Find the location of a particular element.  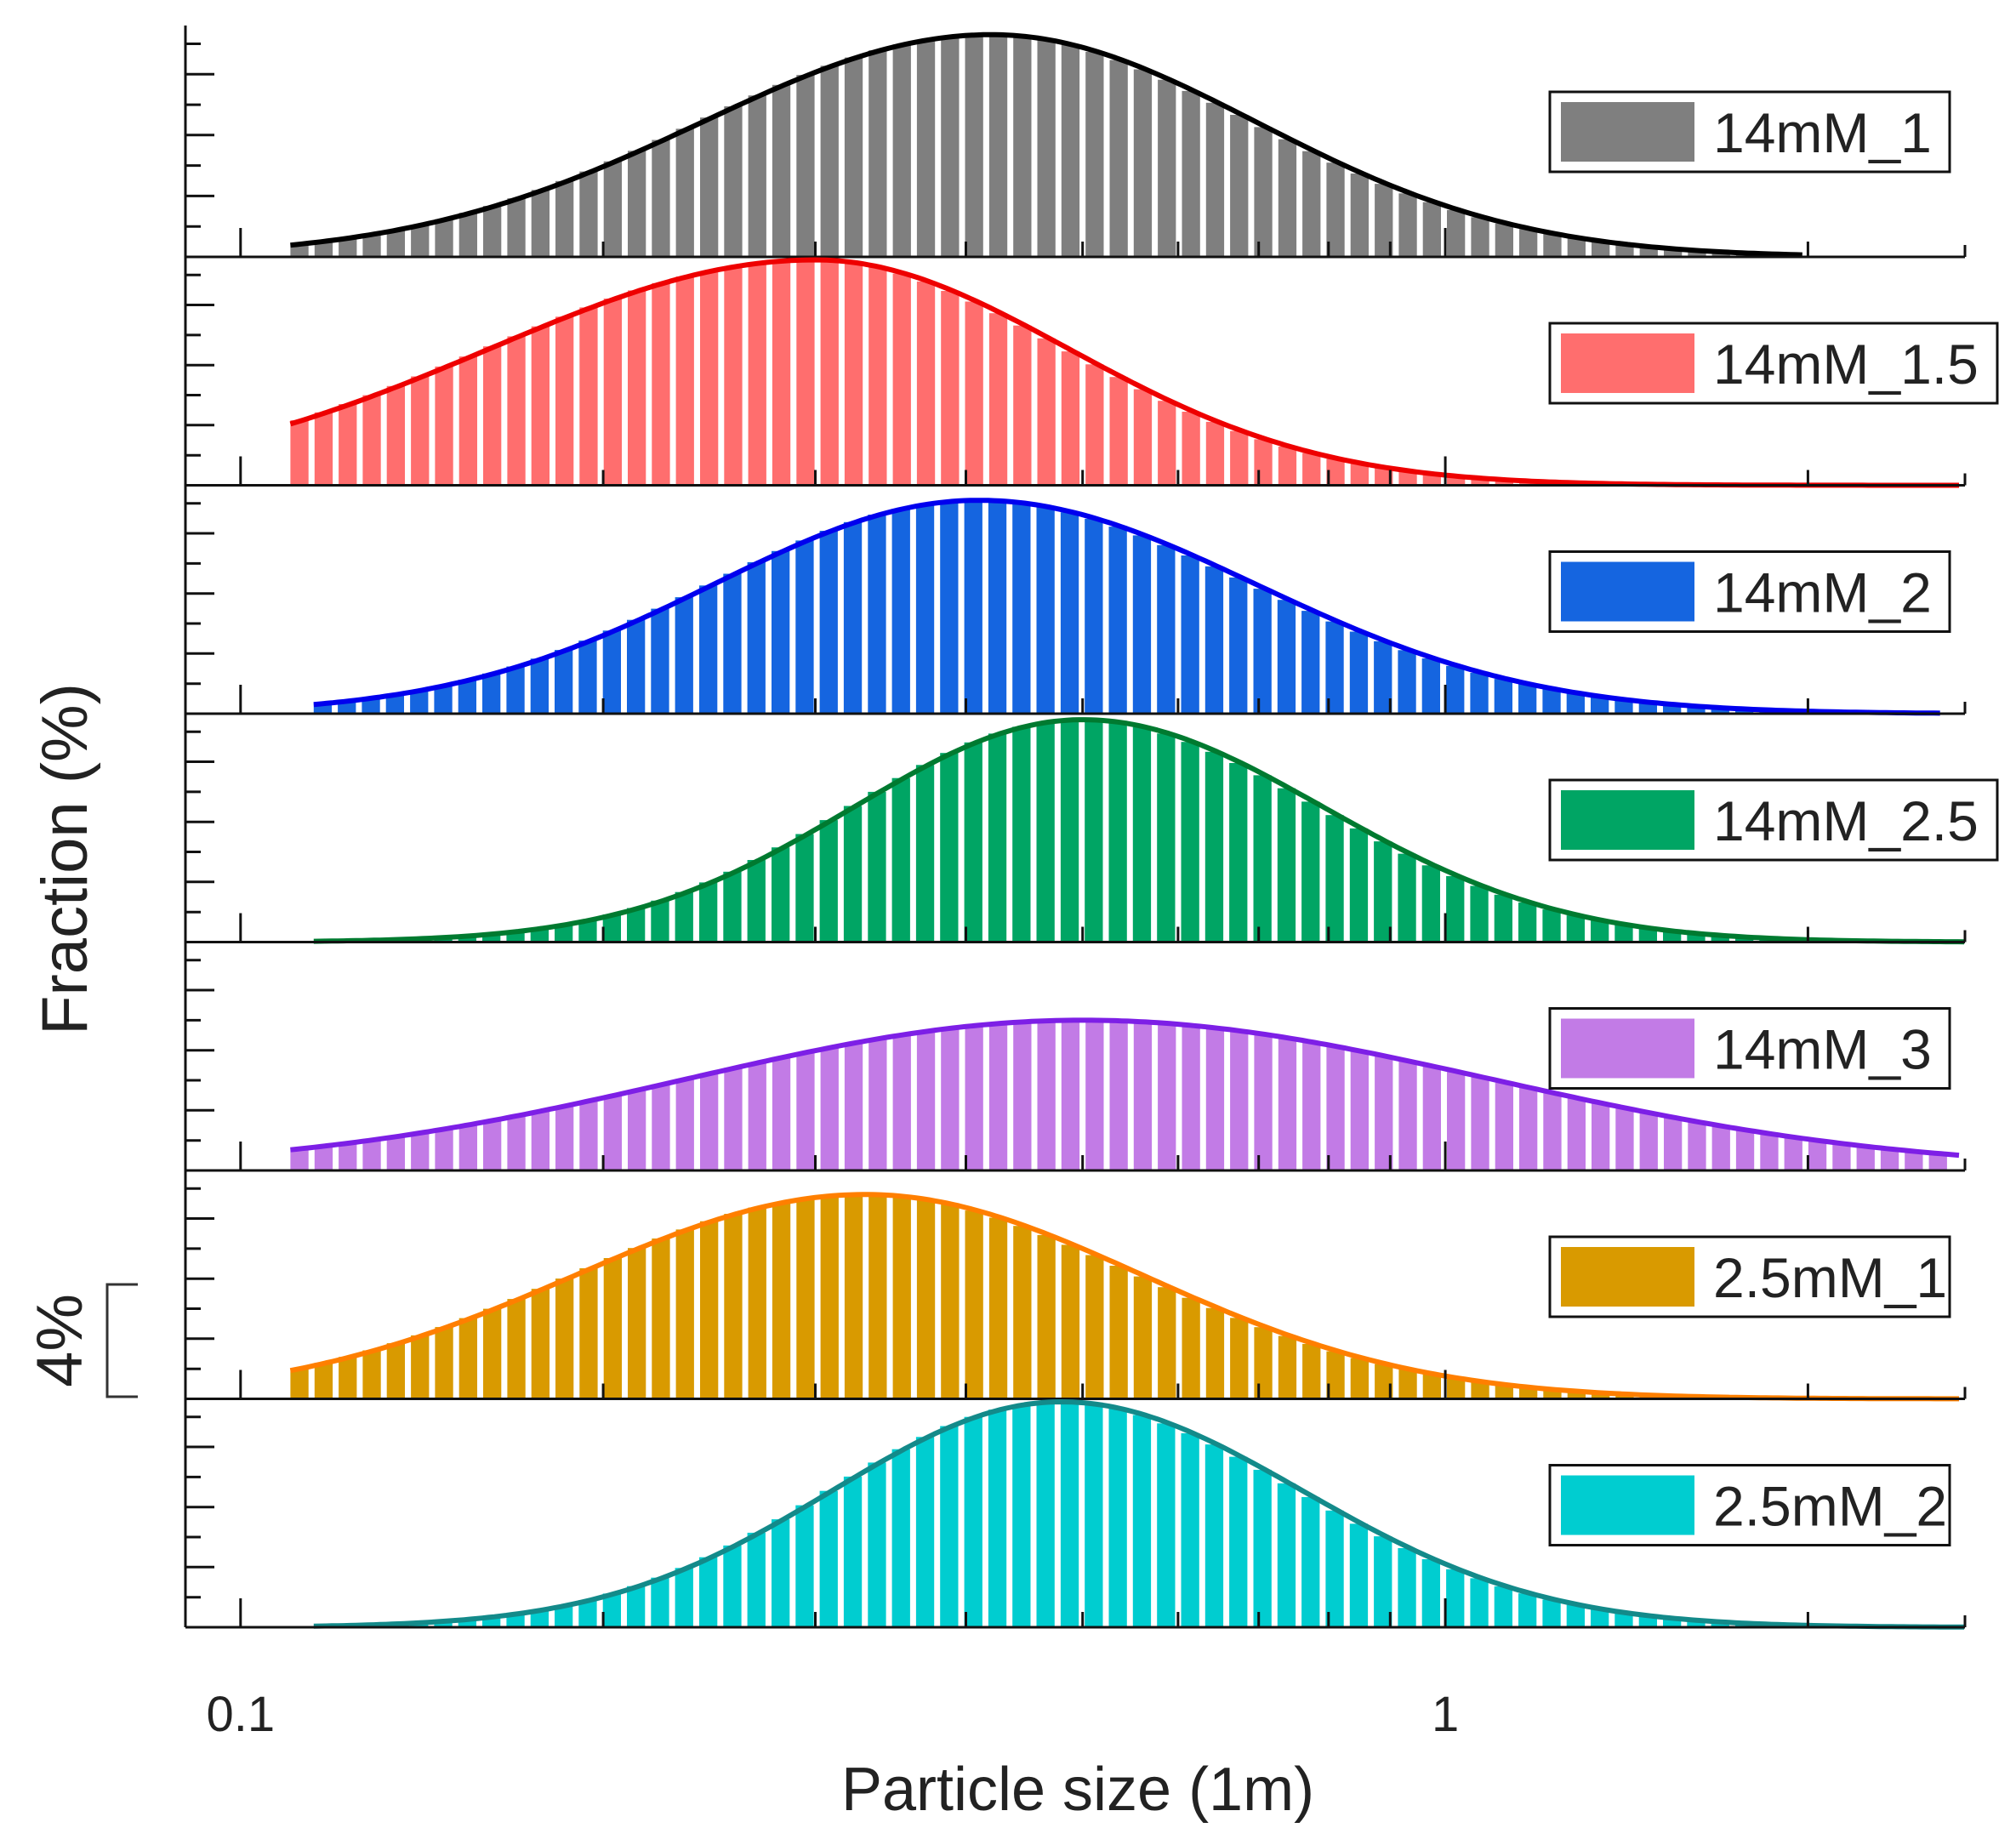

bar-14mM_1.5-44 is located at coordinates (1359, 475).